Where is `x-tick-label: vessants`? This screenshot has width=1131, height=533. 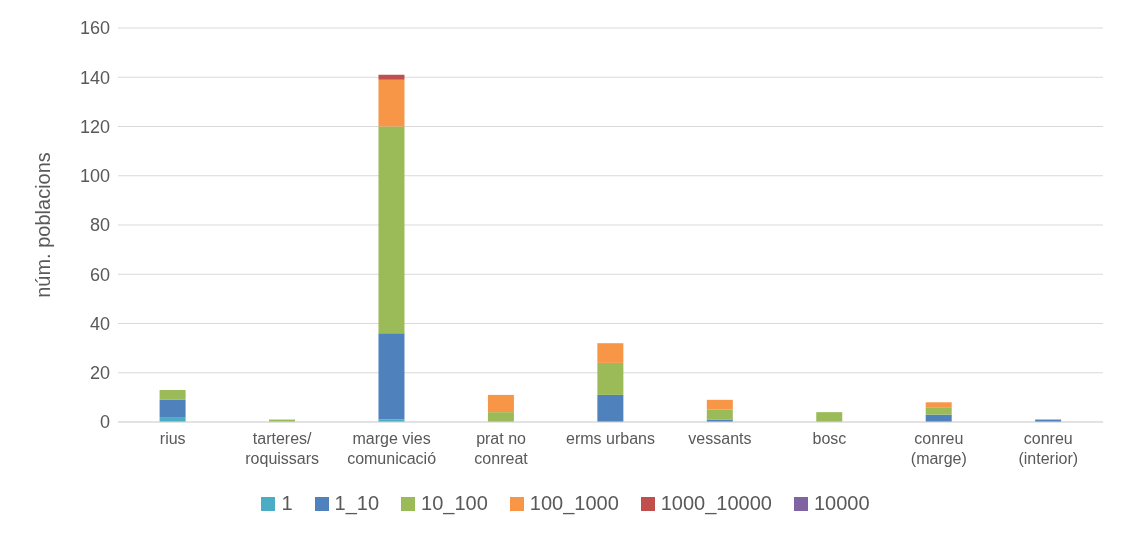
x-tick-label: vessants is located at coordinates (720, 438).